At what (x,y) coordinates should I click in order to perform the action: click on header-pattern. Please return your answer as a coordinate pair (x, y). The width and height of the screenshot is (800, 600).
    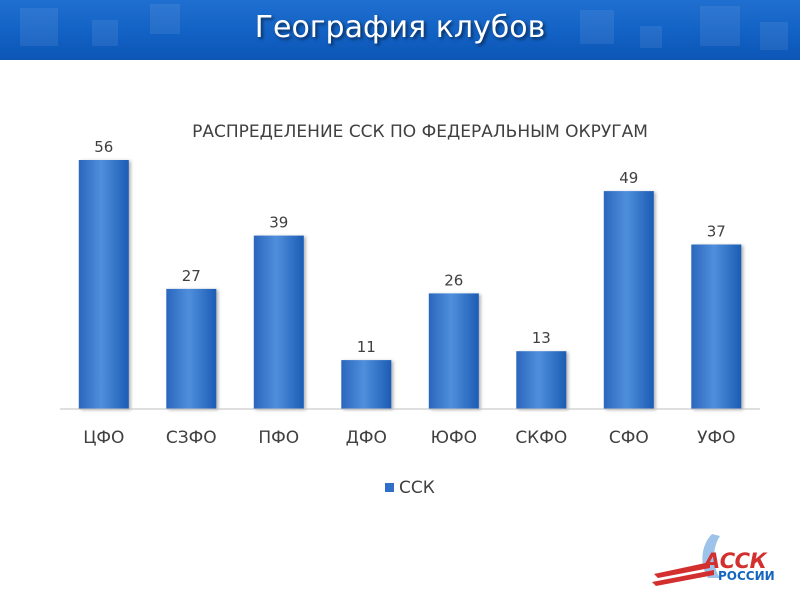
    Looking at the image, I should click on (404, 27).